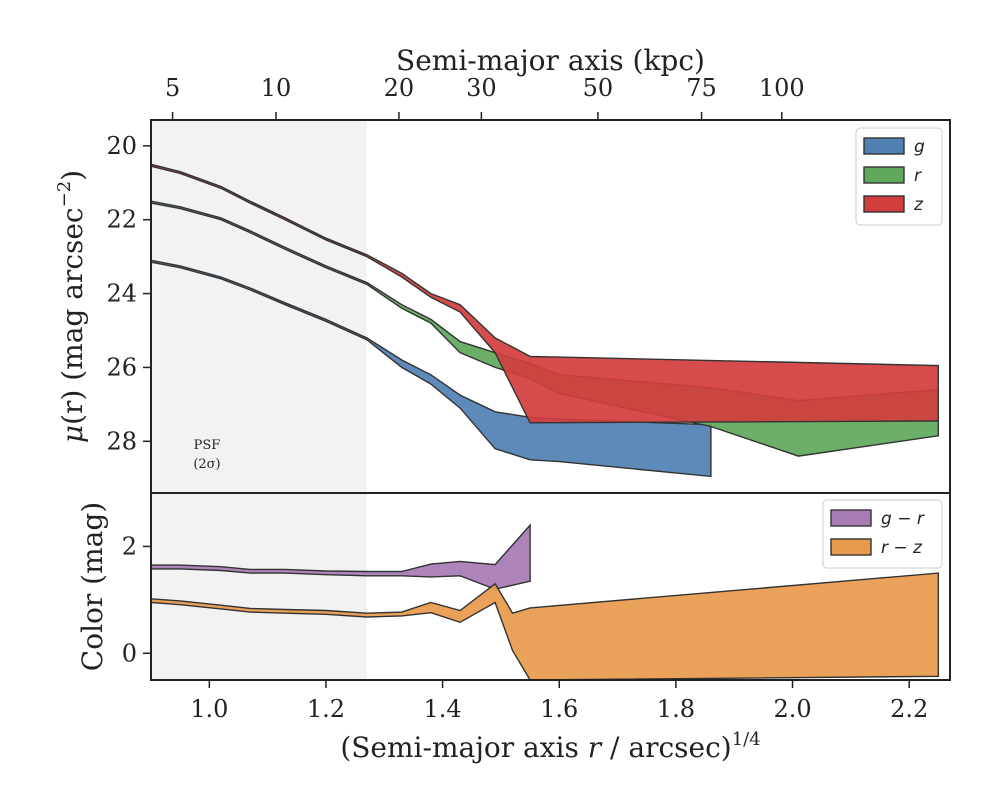 The height and width of the screenshot is (800, 1000). I want to click on bottom-x-ticks: 1.0 1.2 1.4 1.6 1.8 2.0 2.2, so click(559, 701).